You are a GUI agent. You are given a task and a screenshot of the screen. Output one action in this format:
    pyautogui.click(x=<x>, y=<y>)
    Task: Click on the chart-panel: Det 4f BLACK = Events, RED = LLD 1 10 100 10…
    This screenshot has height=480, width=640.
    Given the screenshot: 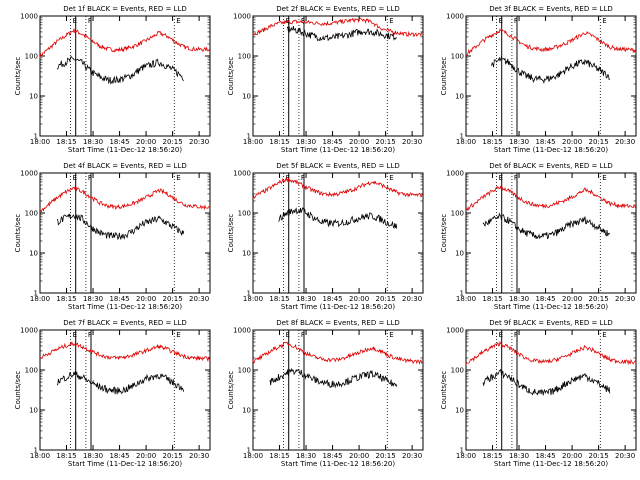 What is the action you would take?
    pyautogui.click(x=112, y=236)
    